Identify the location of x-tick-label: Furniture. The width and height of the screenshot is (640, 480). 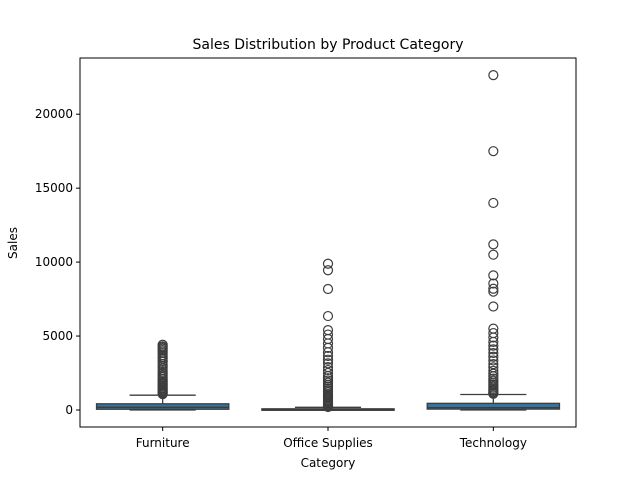
(163, 443).